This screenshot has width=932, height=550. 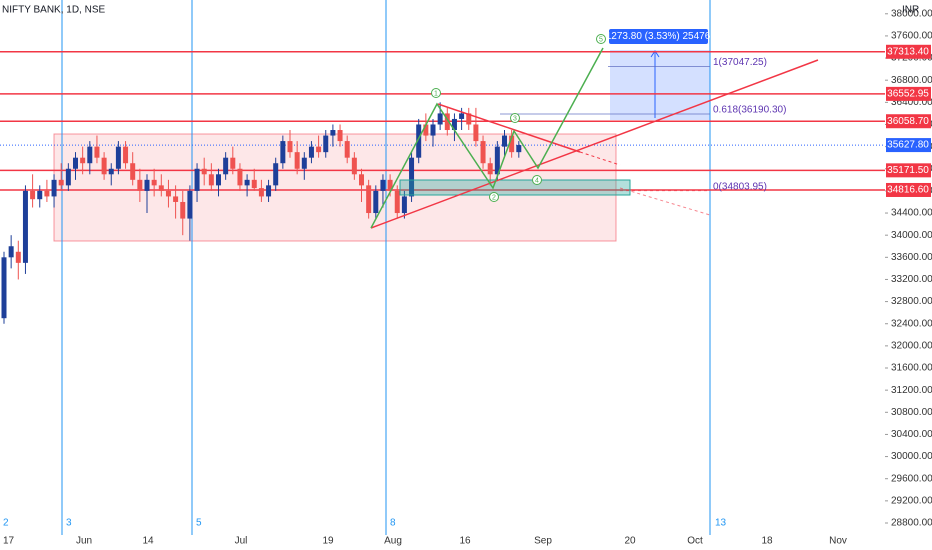 What do you see at coordinates (908, 145) in the screenshot?
I see `price-label: 35627.80` at bounding box center [908, 145].